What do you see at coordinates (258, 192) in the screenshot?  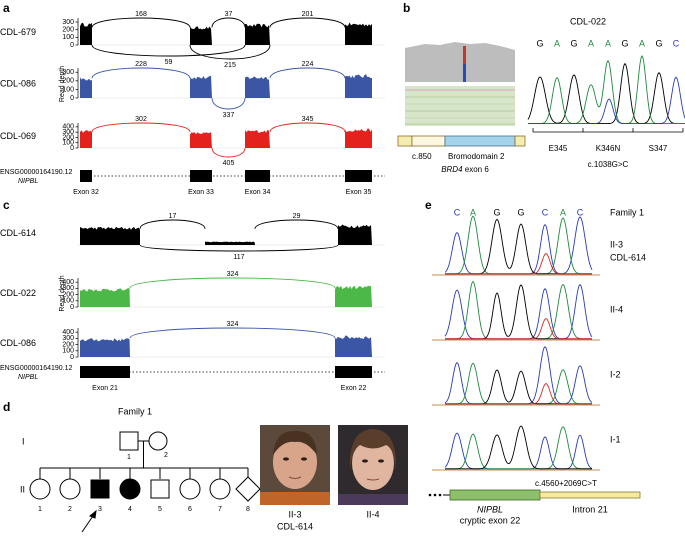 I see `exon-label: Exon 34` at bounding box center [258, 192].